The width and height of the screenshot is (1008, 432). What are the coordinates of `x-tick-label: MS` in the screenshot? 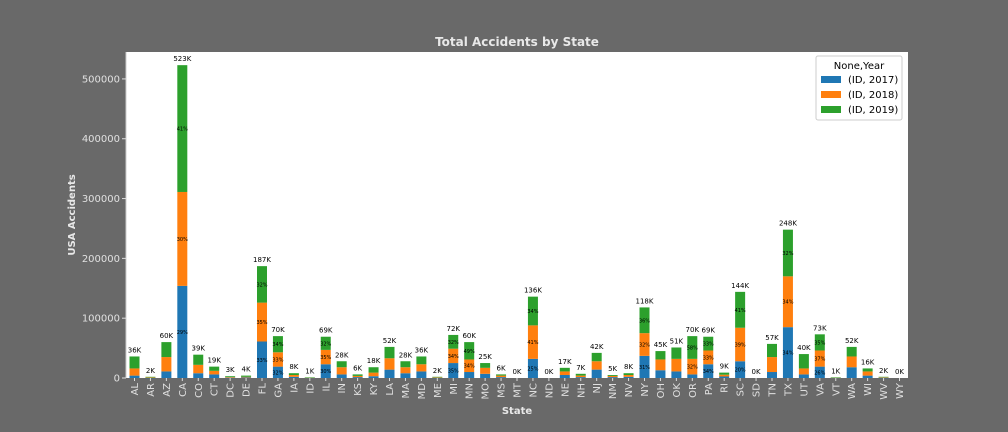 It's located at (502, 390).